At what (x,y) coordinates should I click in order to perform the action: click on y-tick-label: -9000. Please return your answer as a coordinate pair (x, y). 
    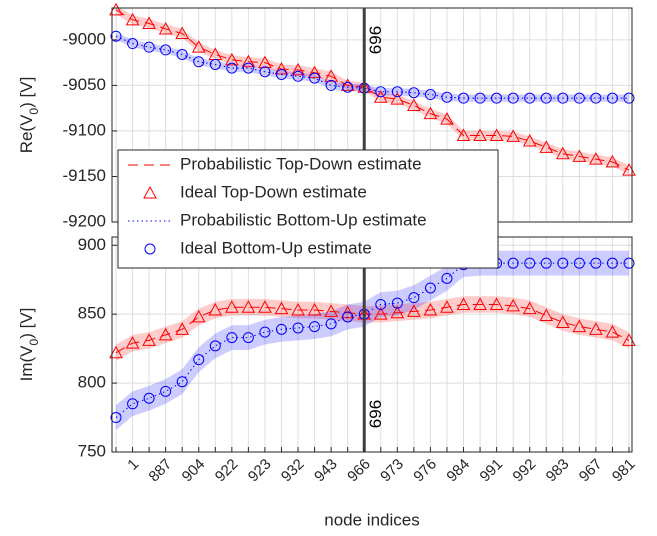
    Looking at the image, I should click on (84, 38).